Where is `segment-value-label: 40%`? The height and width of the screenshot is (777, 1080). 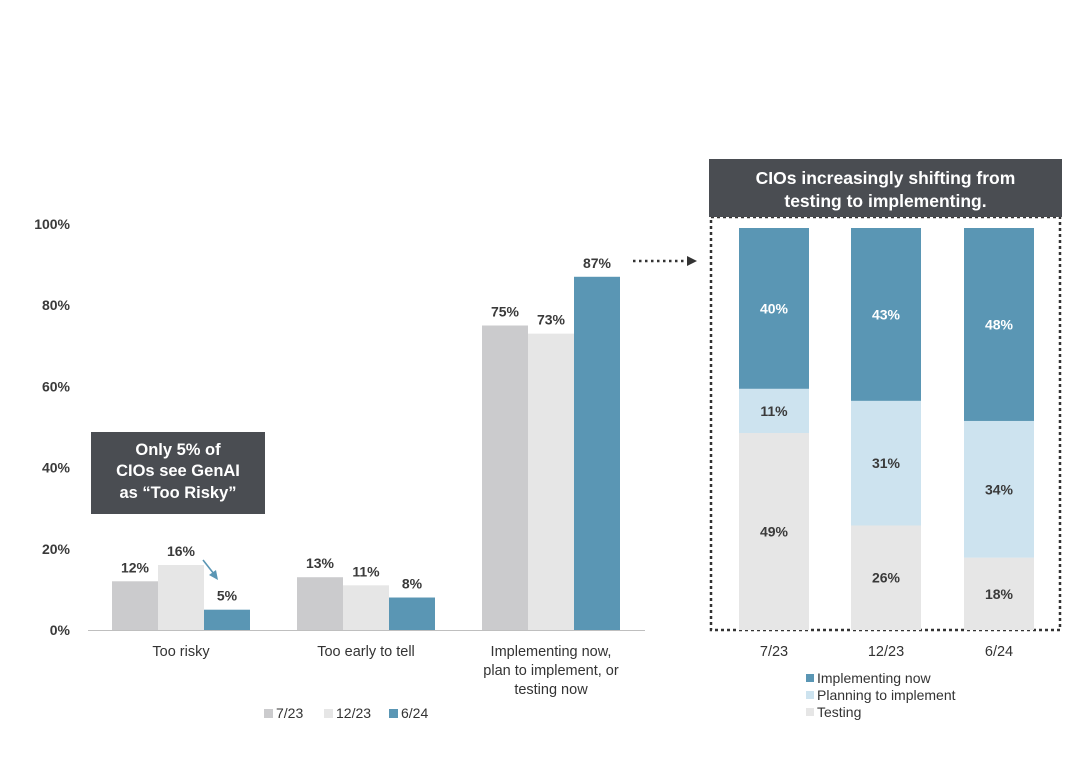
segment-value-label: 40% is located at coordinates (774, 308).